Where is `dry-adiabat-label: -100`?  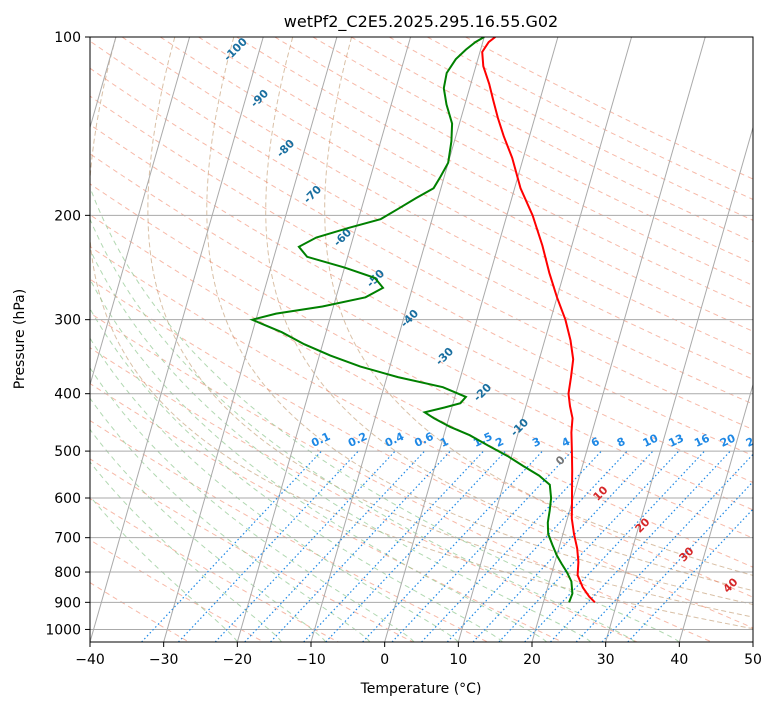 dry-adiabat-label: -100 is located at coordinates (235, 49).